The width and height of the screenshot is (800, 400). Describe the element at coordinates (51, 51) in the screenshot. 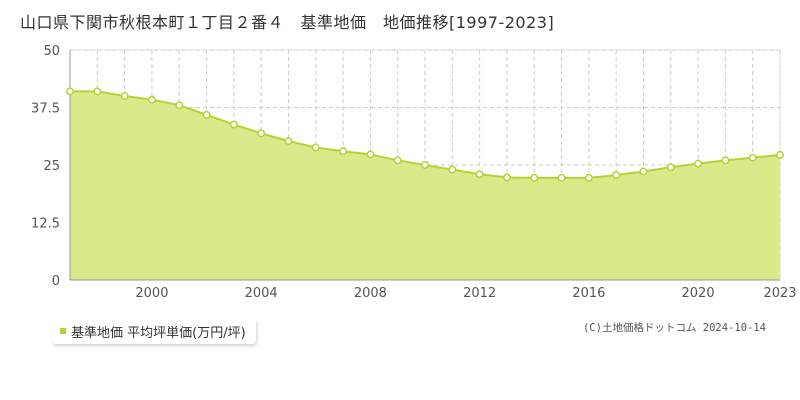

I see `y-tick-label: 50` at that location.